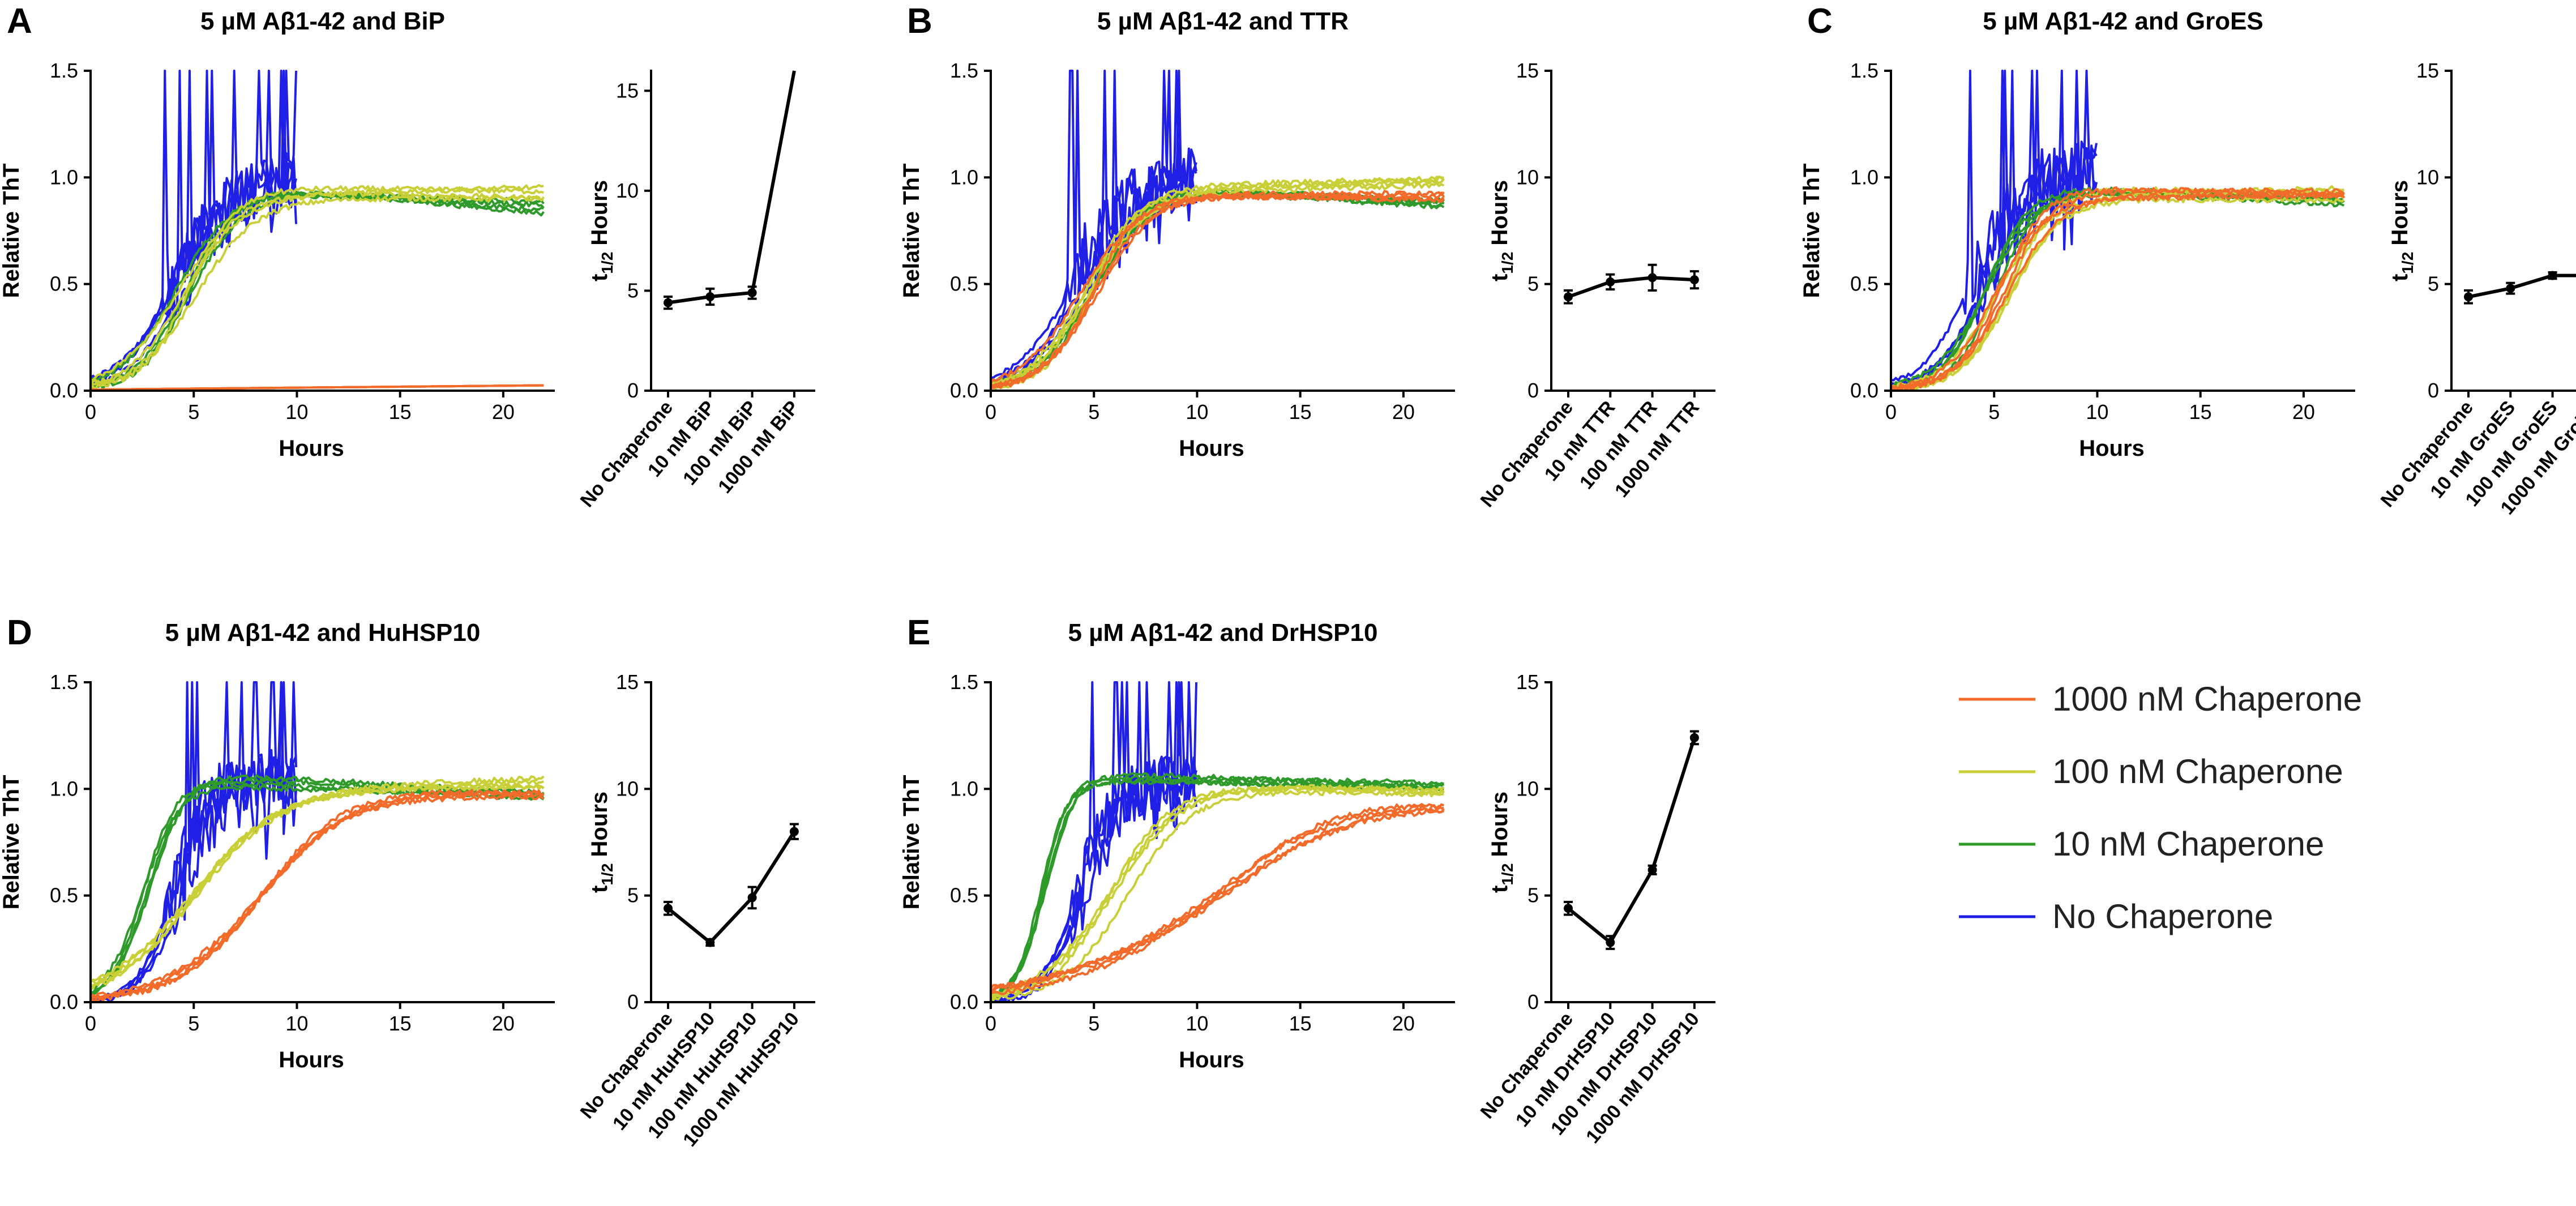  Describe the element at coordinates (918, 632) in the screenshot. I see `panel-letter: E` at that location.